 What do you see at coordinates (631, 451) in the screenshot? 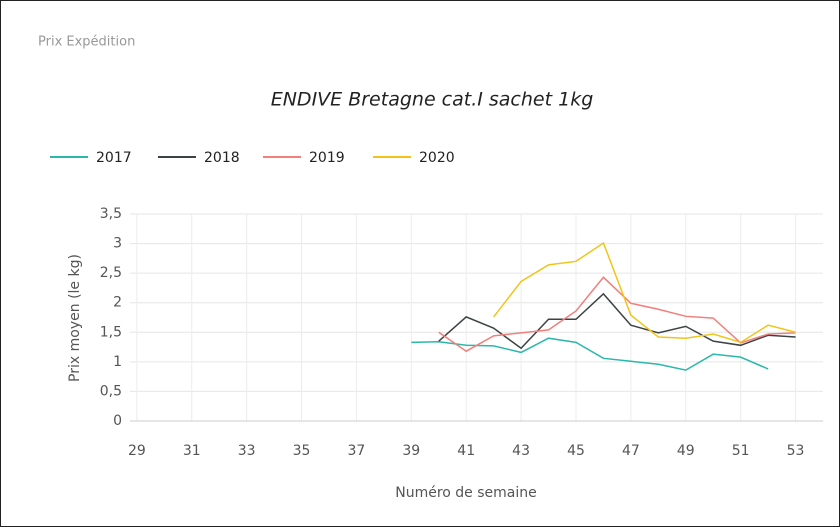
I see `x-tick-label: 47` at bounding box center [631, 451].